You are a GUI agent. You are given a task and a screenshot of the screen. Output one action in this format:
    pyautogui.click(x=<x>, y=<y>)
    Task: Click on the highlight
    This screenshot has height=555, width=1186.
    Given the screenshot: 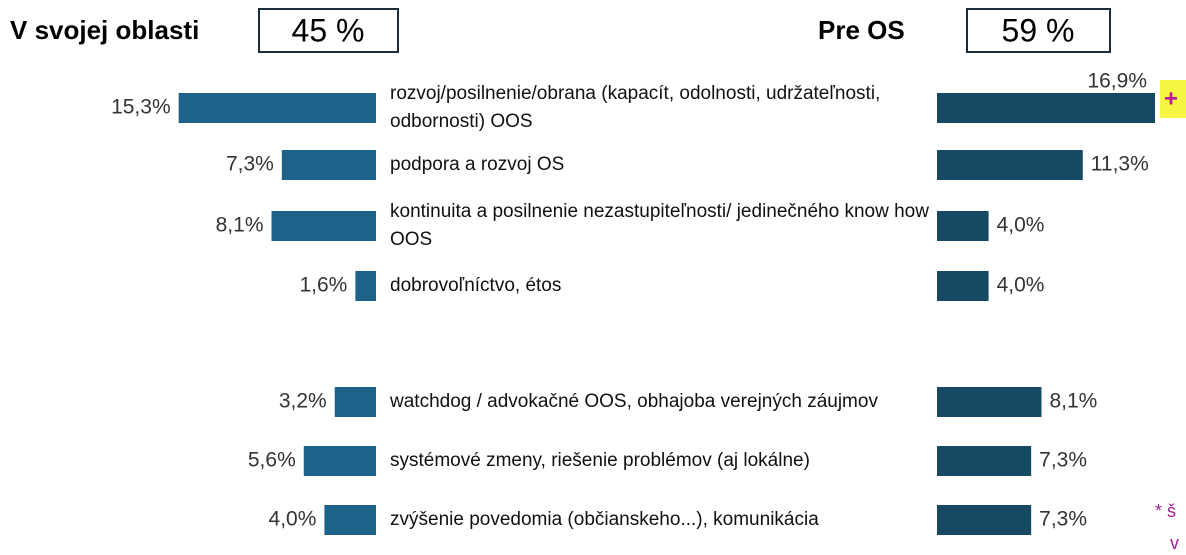 What is the action you would take?
    pyautogui.click(x=1173, y=99)
    